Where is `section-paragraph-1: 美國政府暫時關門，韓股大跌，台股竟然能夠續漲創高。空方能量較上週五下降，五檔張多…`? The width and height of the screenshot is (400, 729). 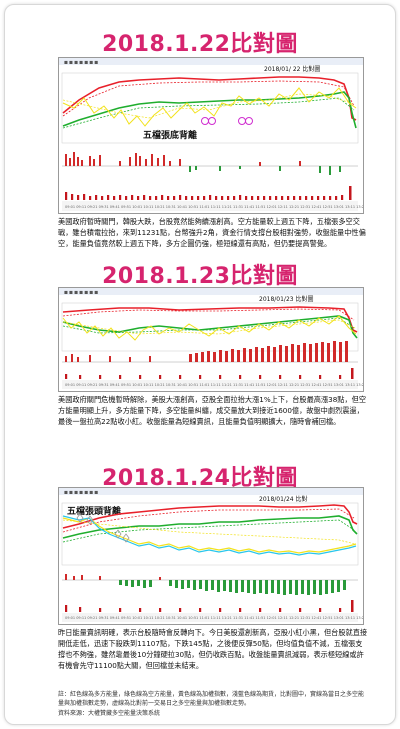
section-paragraph-1: 美國政府暫時關門，韓股大跌，台股竟然能夠續漲創高。空方能量較上週五下降，五檔張多… is located at coordinates (212, 232).